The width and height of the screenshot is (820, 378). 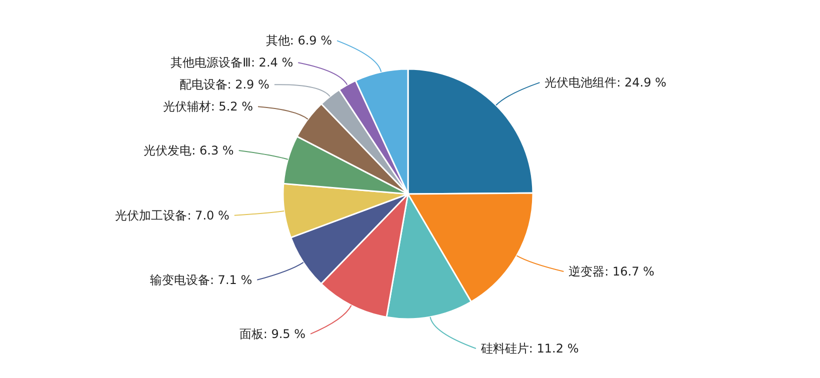 What do you see at coordinates (529, 348) in the screenshot?
I see `slice-label: 硅料硅片: 11.2 %` at bounding box center [529, 348].